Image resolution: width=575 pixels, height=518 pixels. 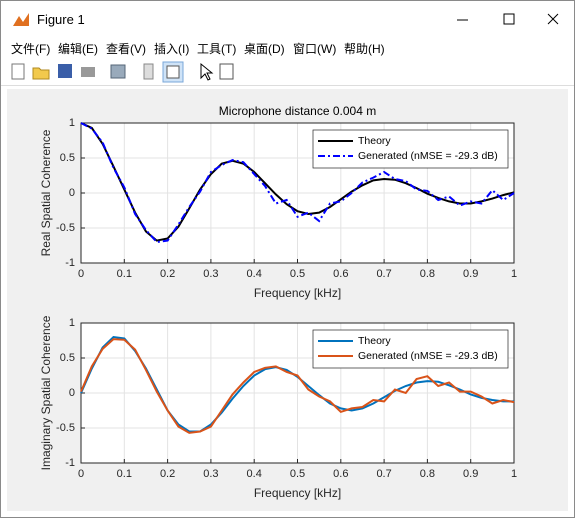 What do you see at coordinates (21, 19) in the screenshot?
I see `app-icon` at bounding box center [21, 19].